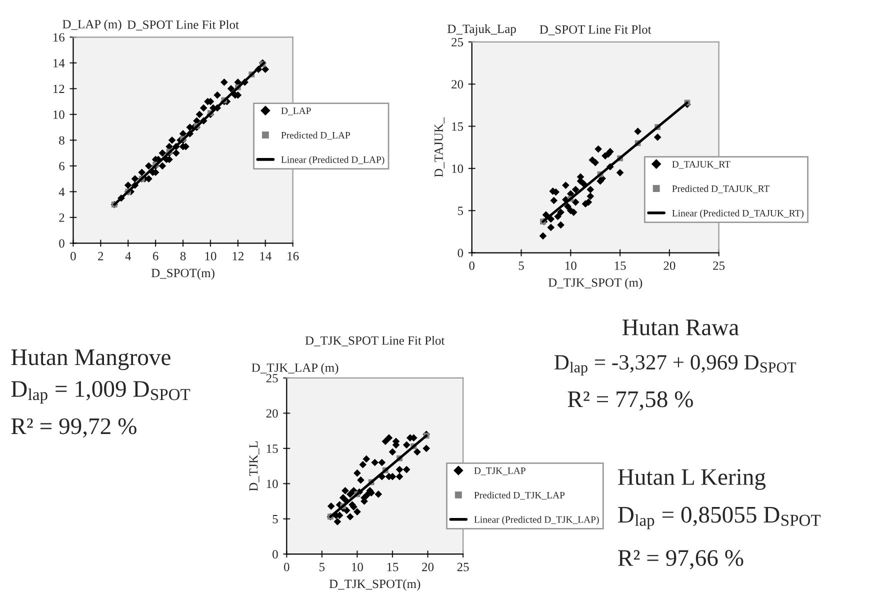  Describe the element at coordinates (681, 560) in the screenshot. I see `text: R² = 97,66 %` at that location.